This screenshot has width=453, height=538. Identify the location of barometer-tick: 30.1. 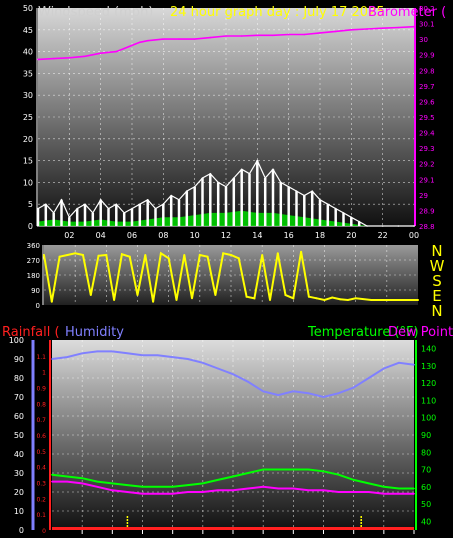
(427, 25).